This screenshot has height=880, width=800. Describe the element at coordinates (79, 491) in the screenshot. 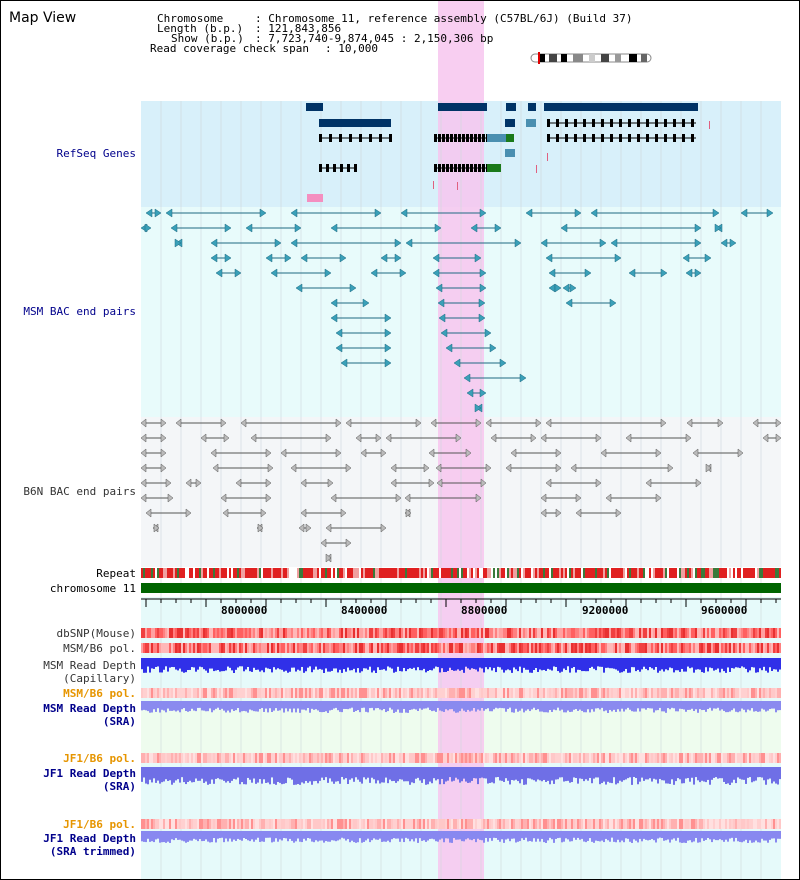

I see `track-label-b6n-bac: B6N BAC end pairs` at that location.